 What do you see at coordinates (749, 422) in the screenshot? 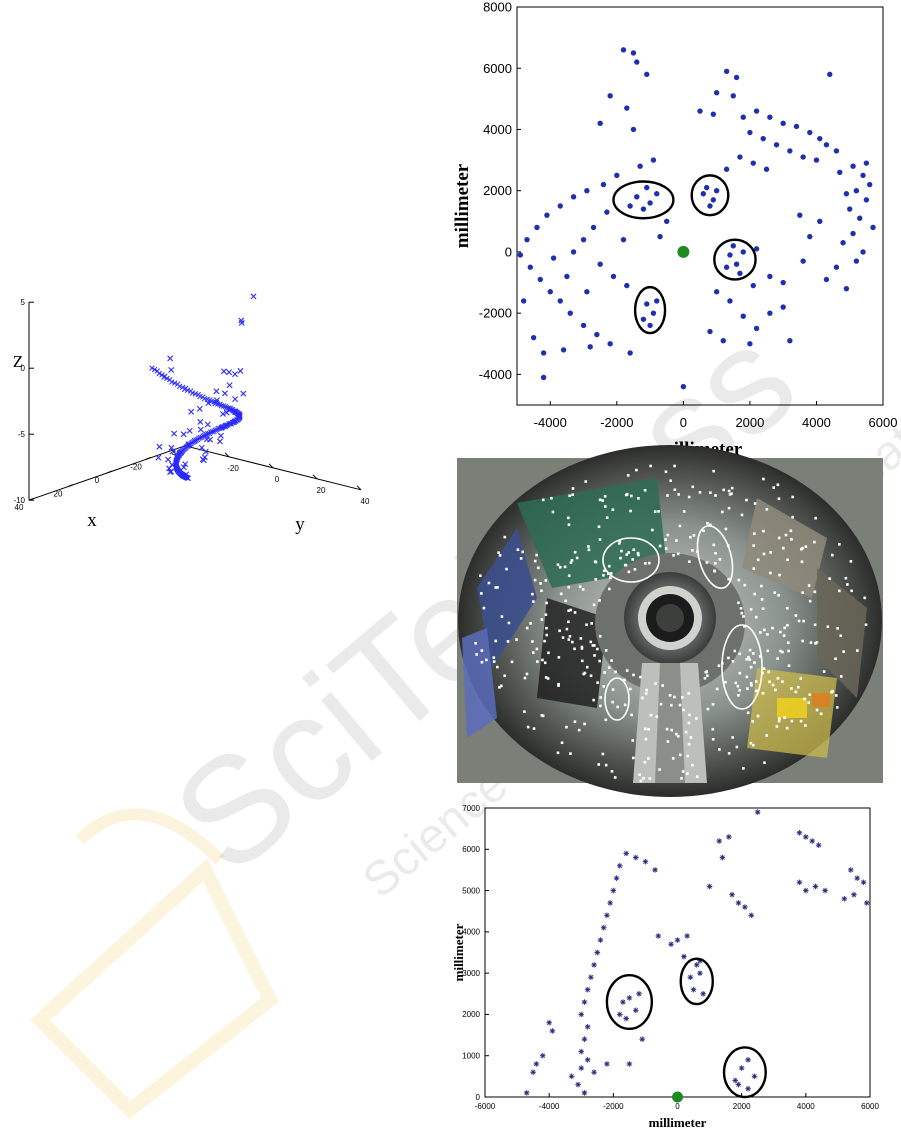
I see `x-tick-label: 2000` at bounding box center [749, 422].